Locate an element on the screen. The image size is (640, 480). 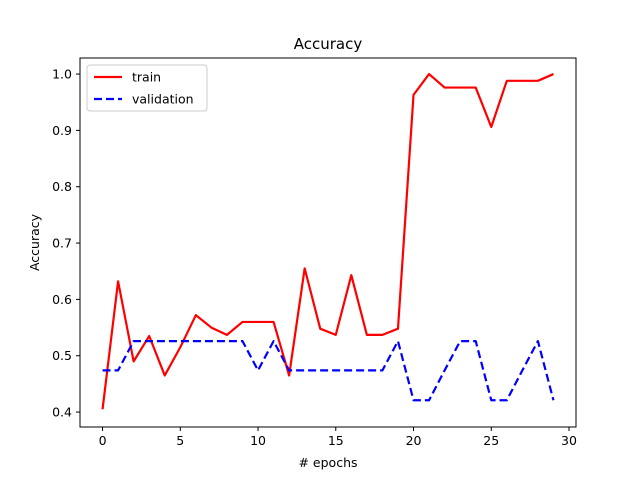
y-axis-title: Accuracy is located at coordinates (34, 242).